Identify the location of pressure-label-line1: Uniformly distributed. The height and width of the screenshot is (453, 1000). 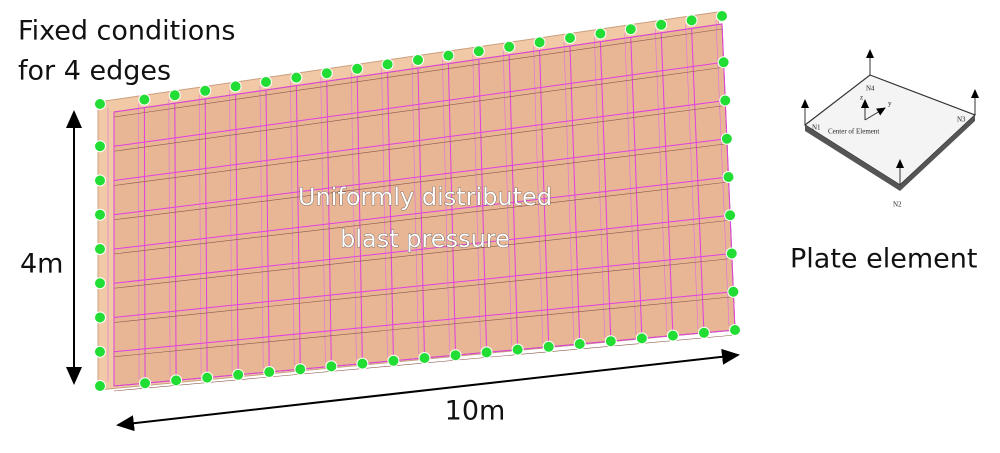
(425, 197).